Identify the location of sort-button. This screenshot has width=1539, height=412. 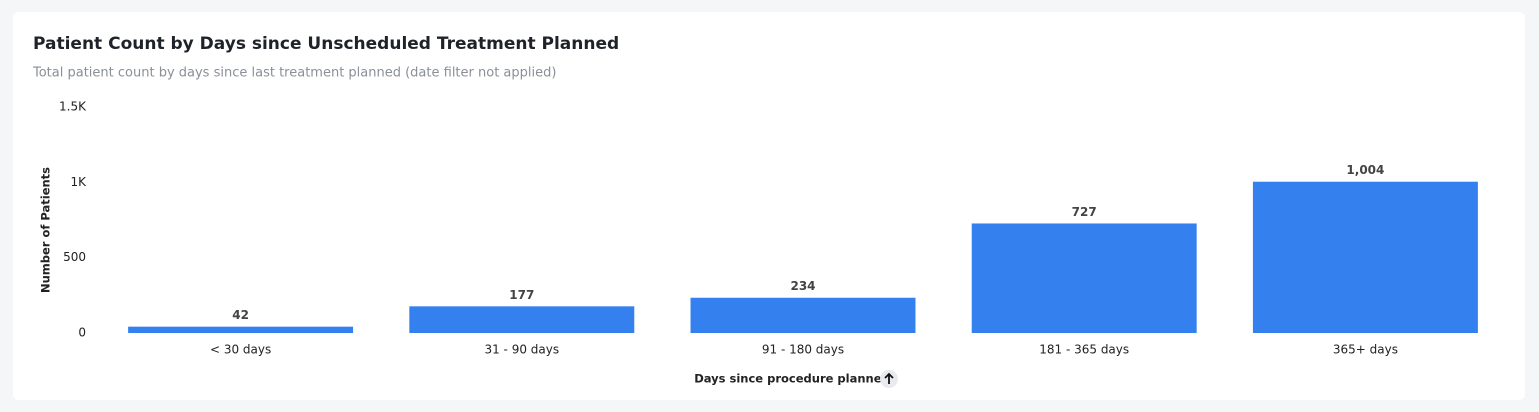
(889, 379).